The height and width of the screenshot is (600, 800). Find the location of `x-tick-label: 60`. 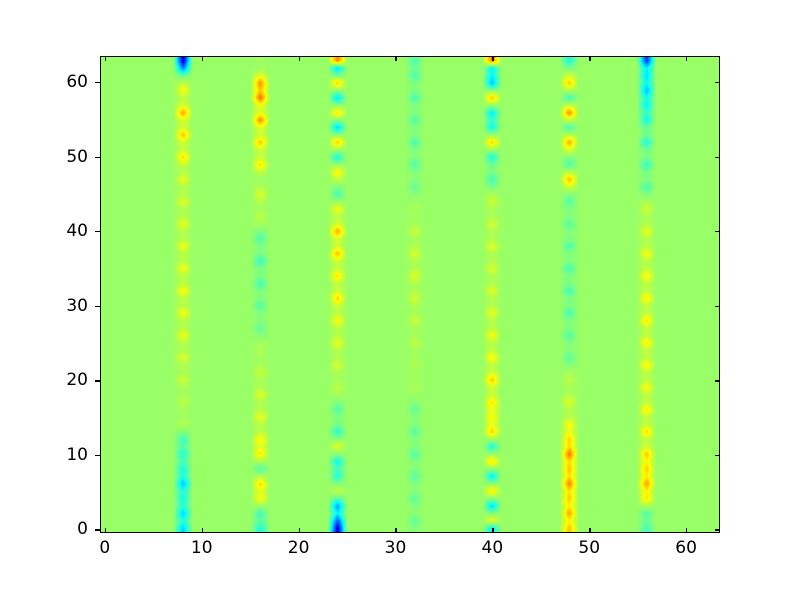

x-tick-label: 60 is located at coordinates (686, 548).